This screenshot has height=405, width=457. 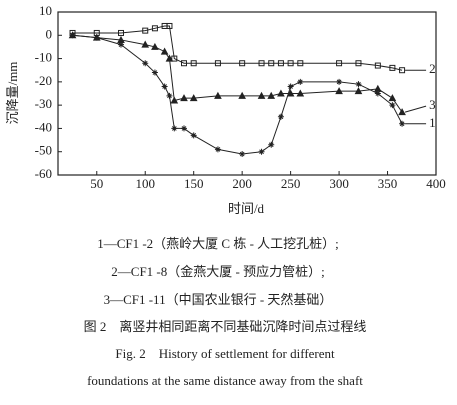 I want to click on y-tick-label: -10, so click(x=43, y=57).